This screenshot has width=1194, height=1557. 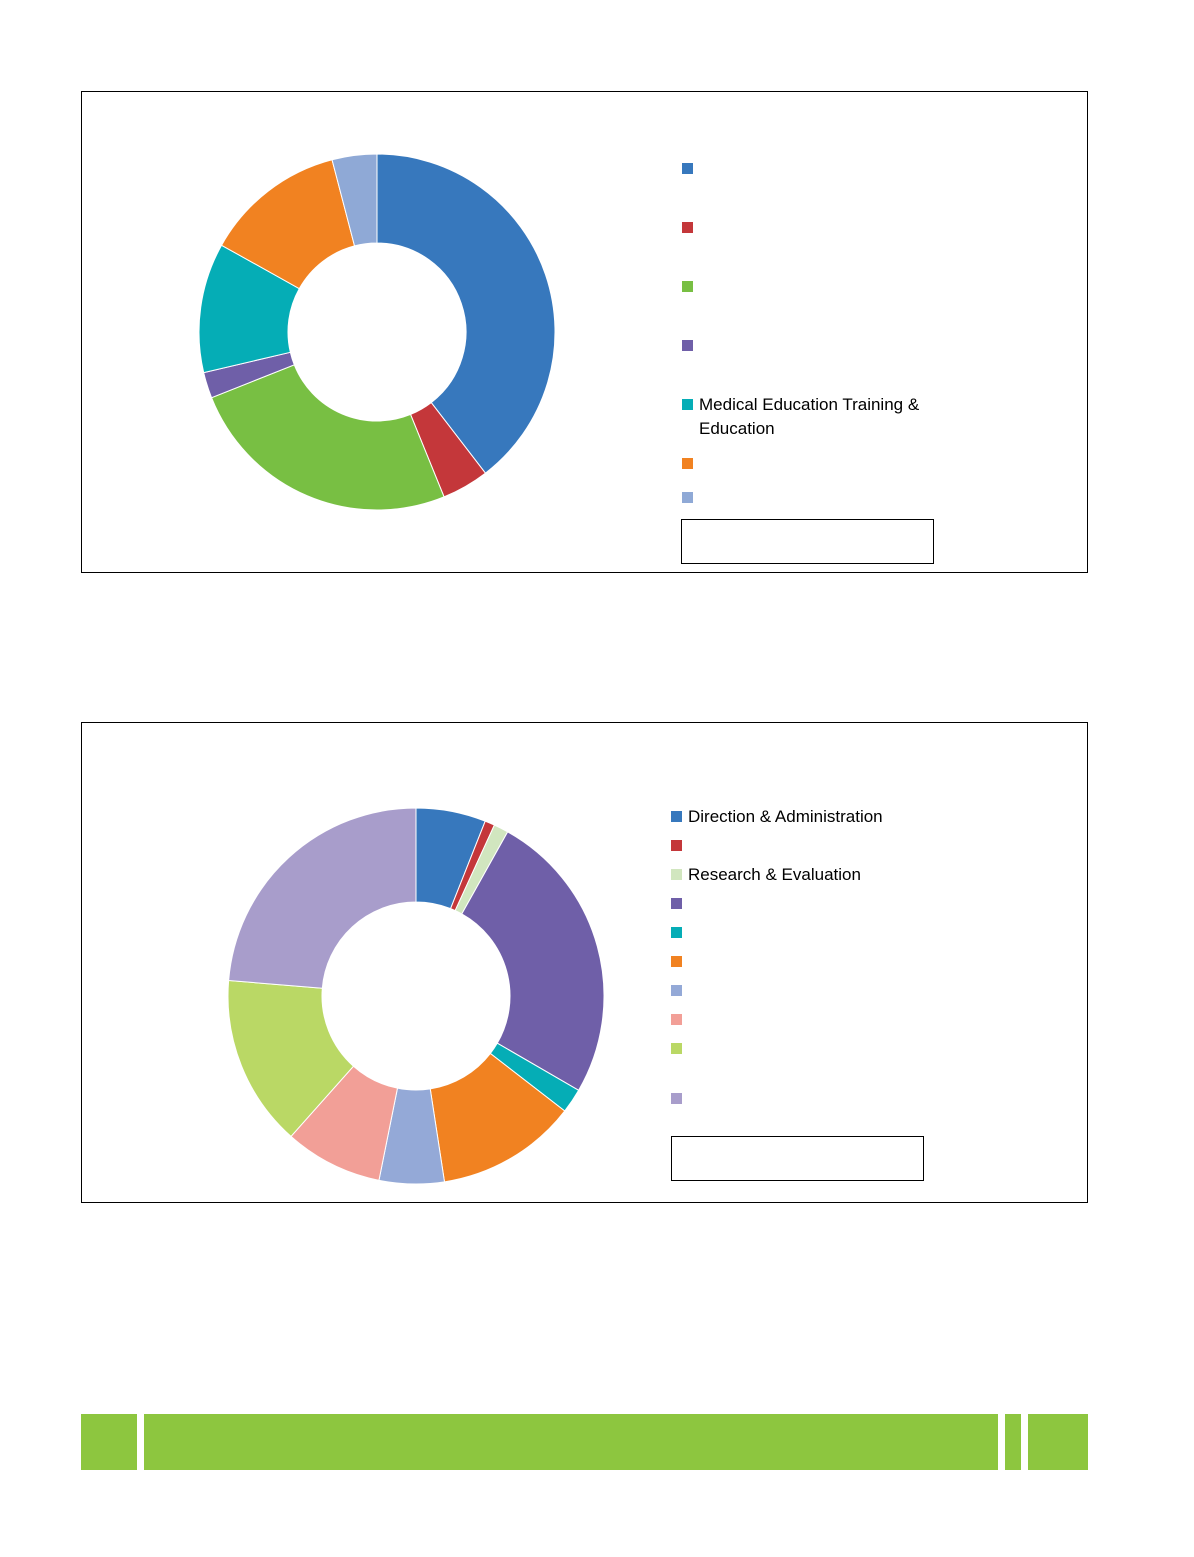 What do you see at coordinates (1058, 1442) in the screenshot?
I see `footer-bar-right` at bounding box center [1058, 1442].